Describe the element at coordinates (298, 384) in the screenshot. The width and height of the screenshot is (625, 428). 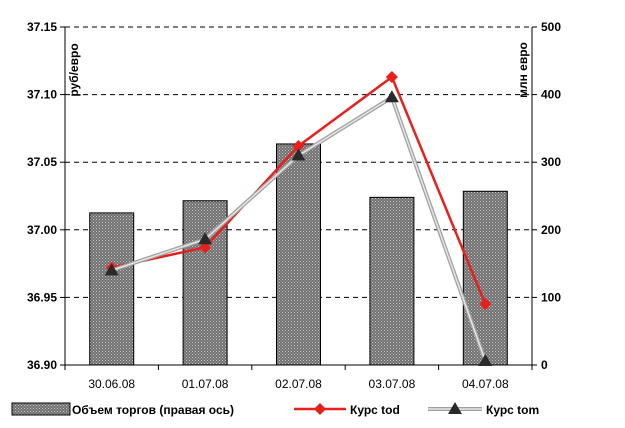
I see `category-label: 02.07.08` at that location.